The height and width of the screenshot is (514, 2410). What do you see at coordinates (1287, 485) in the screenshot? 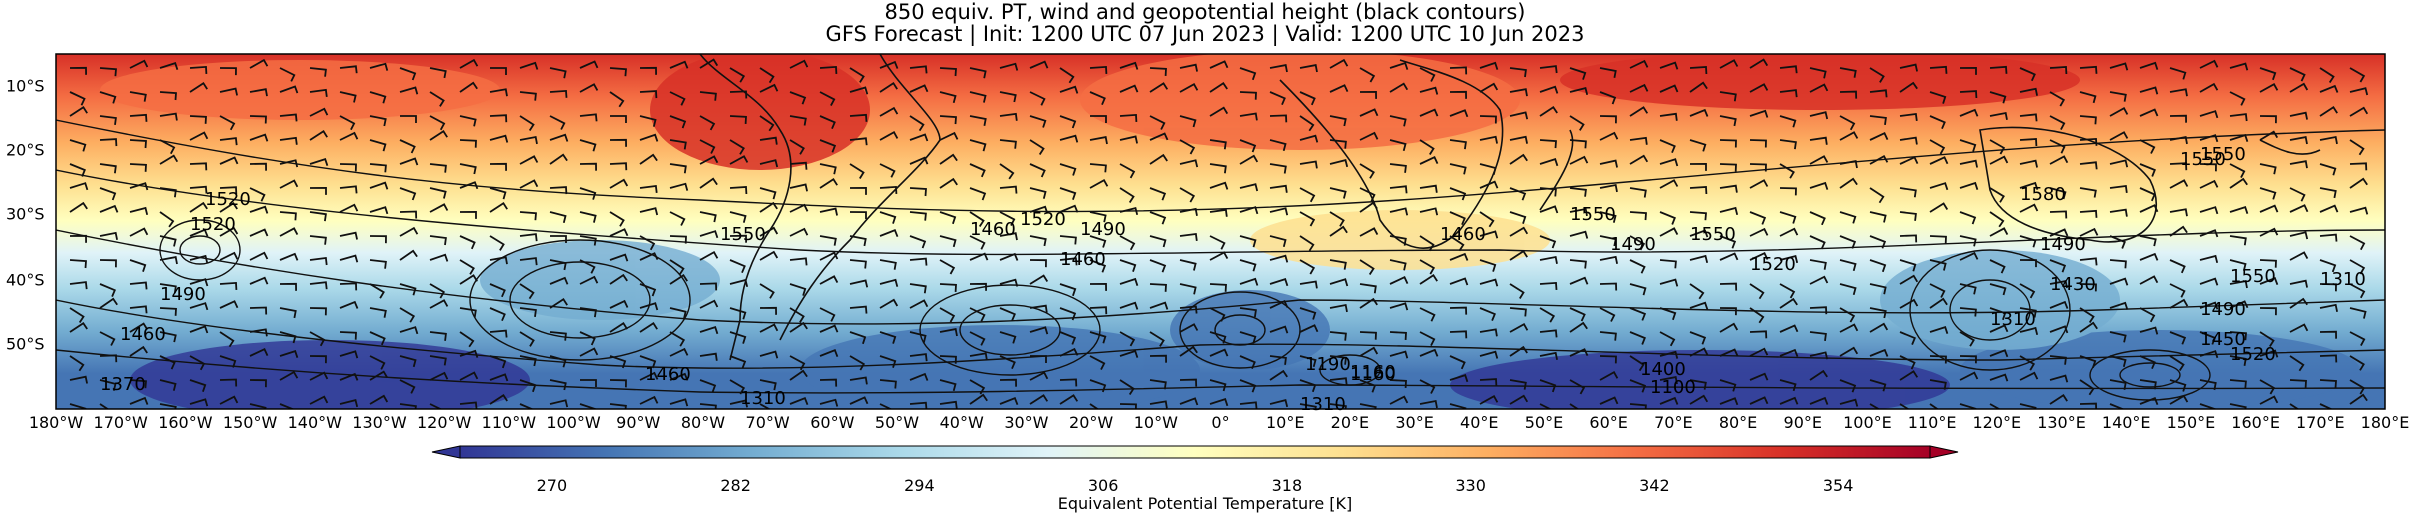
I see `colorbar-tick: 318` at bounding box center [1287, 485].